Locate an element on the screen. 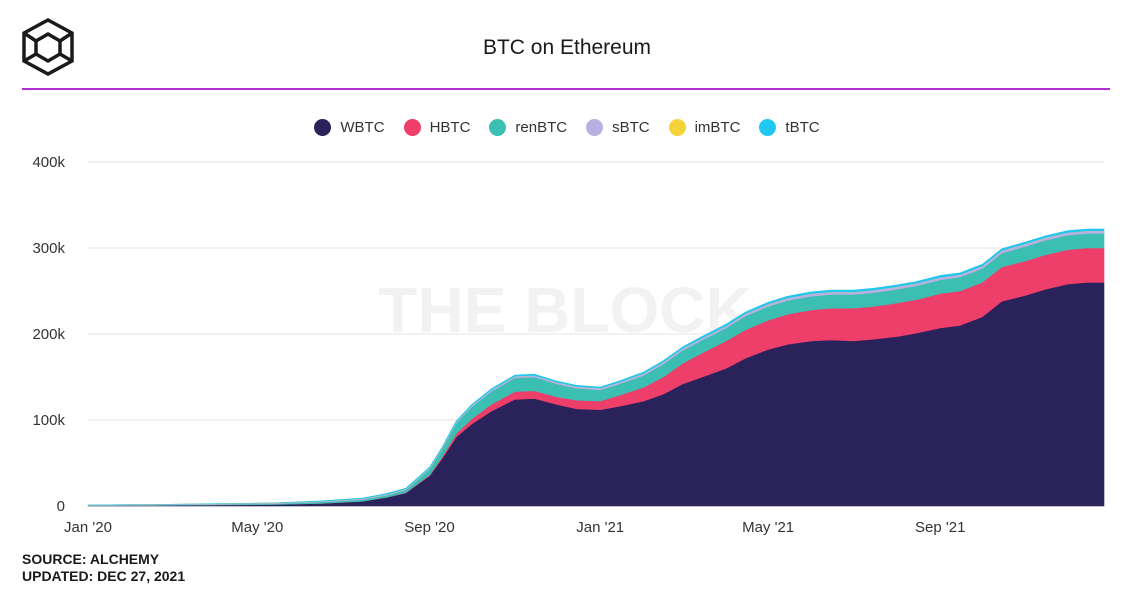 The height and width of the screenshot is (594, 1134). y-tick-label: 300k is located at coordinates (48, 248).